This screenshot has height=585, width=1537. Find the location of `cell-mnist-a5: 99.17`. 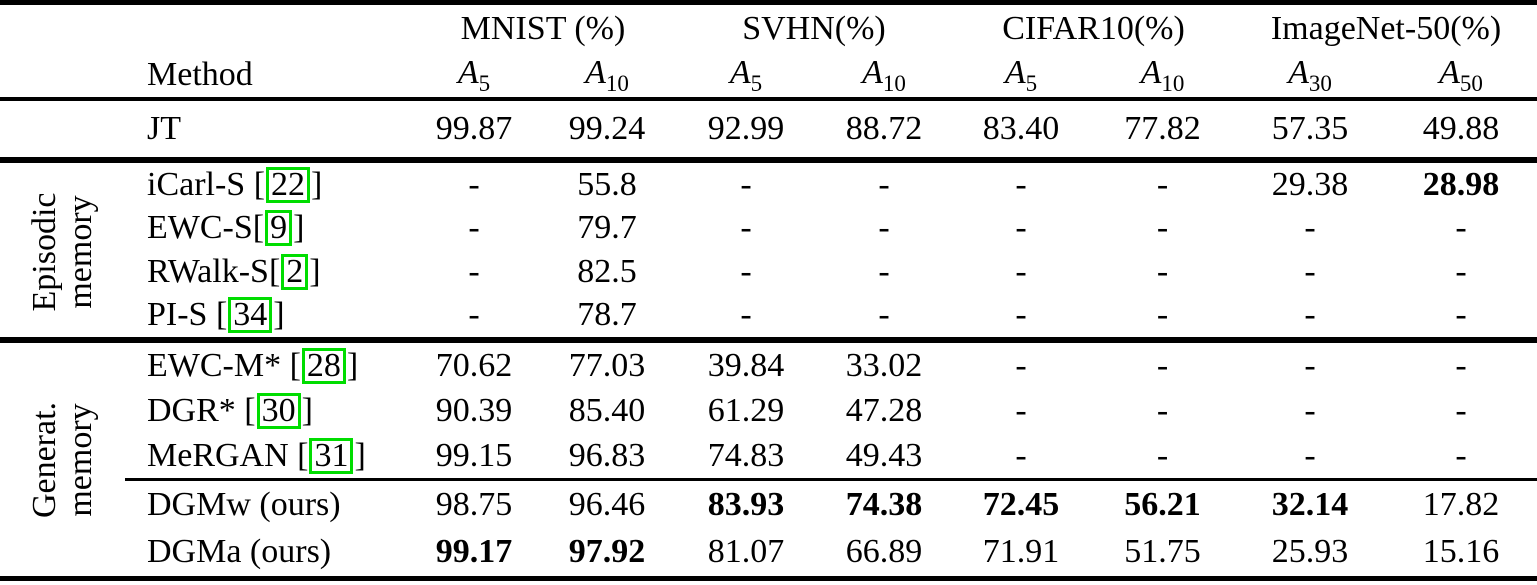

cell-mnist-a5: 99.17 is located at coordinates (474, 552).